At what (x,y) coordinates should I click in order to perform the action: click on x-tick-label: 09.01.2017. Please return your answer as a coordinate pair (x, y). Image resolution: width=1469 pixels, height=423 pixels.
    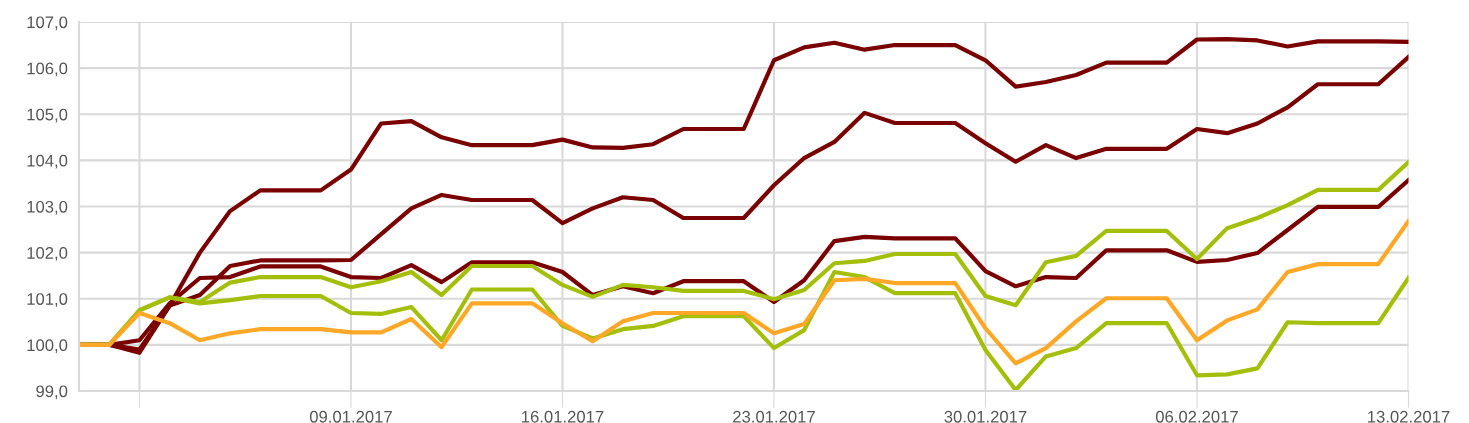
    Looking at the image, I should click on (350, 416).